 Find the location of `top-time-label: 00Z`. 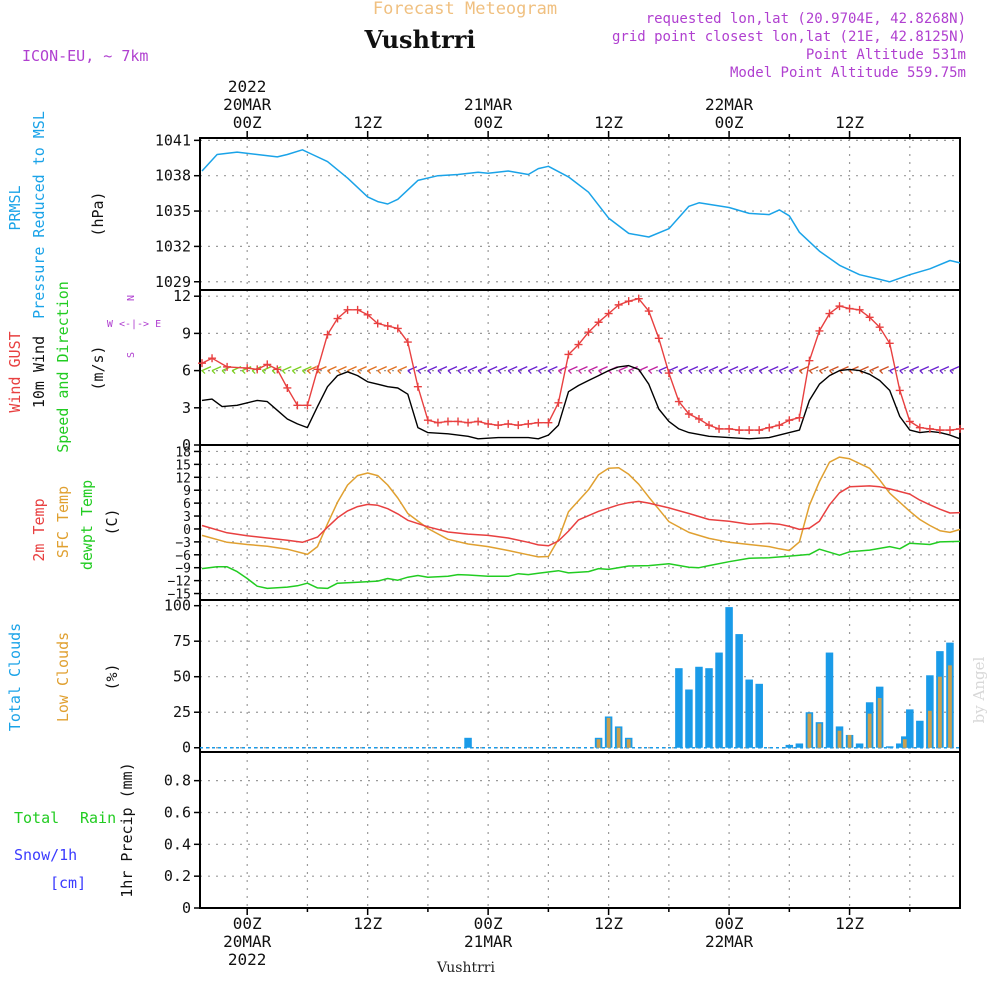

top-time-label: 00Z is located at coordinates (247, 122).